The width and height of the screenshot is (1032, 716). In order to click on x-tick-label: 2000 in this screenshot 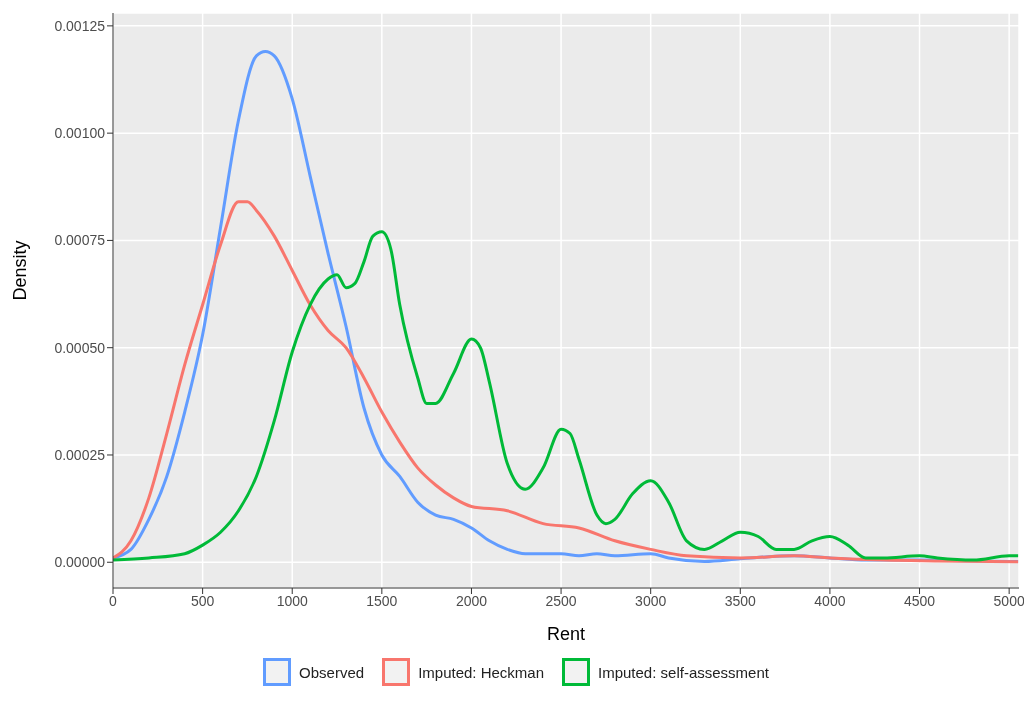, I will do `click(471, 600)`.